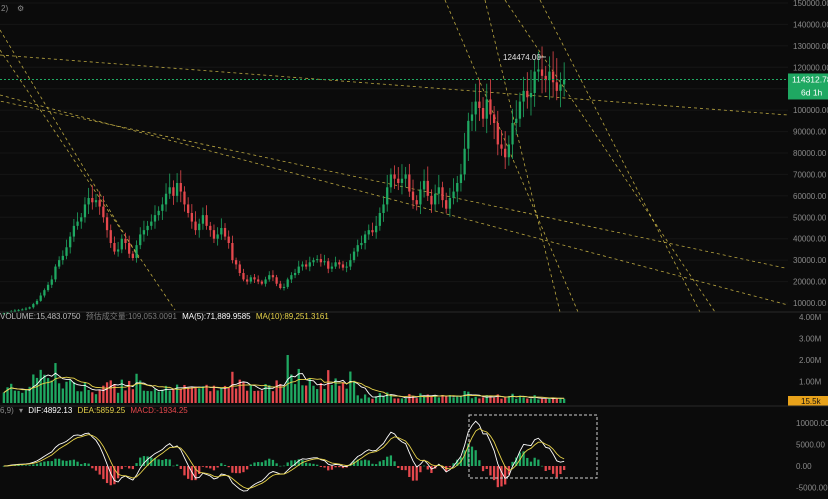  Describe the element at coordinates (21, 410) in the screenshot. I see `chevron-down-icon: ▾` at that location.